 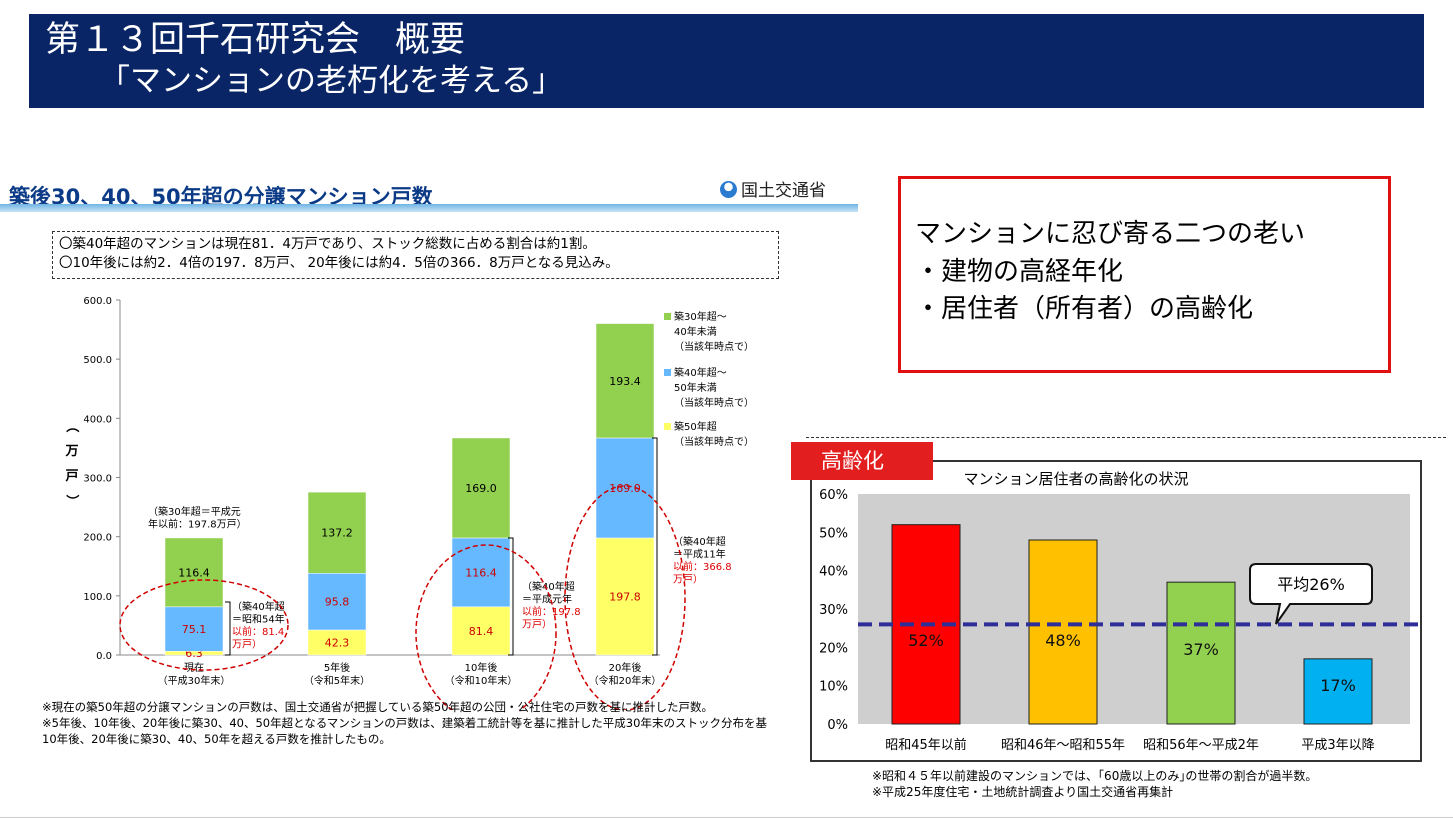 I want to click on y-tick-label: 0%, so click(x=837, y=725).